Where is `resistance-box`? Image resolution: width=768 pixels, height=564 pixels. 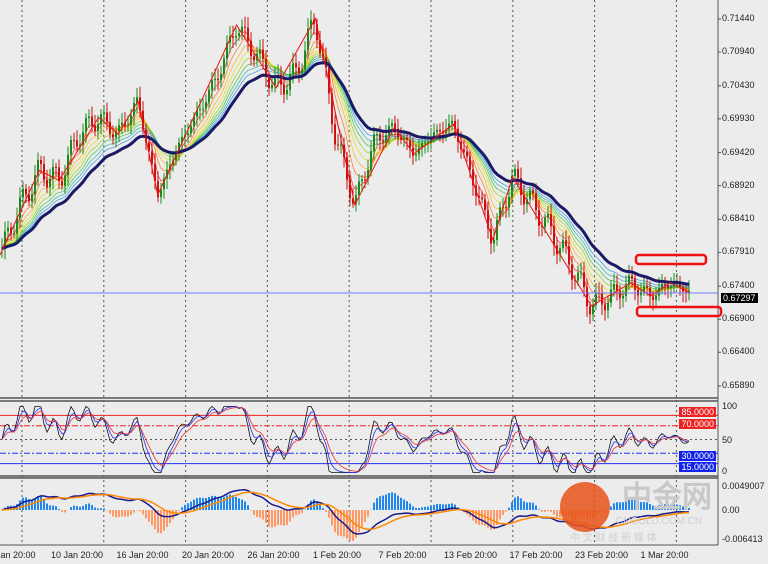 resistance-box is located at coordinates (671, 259).